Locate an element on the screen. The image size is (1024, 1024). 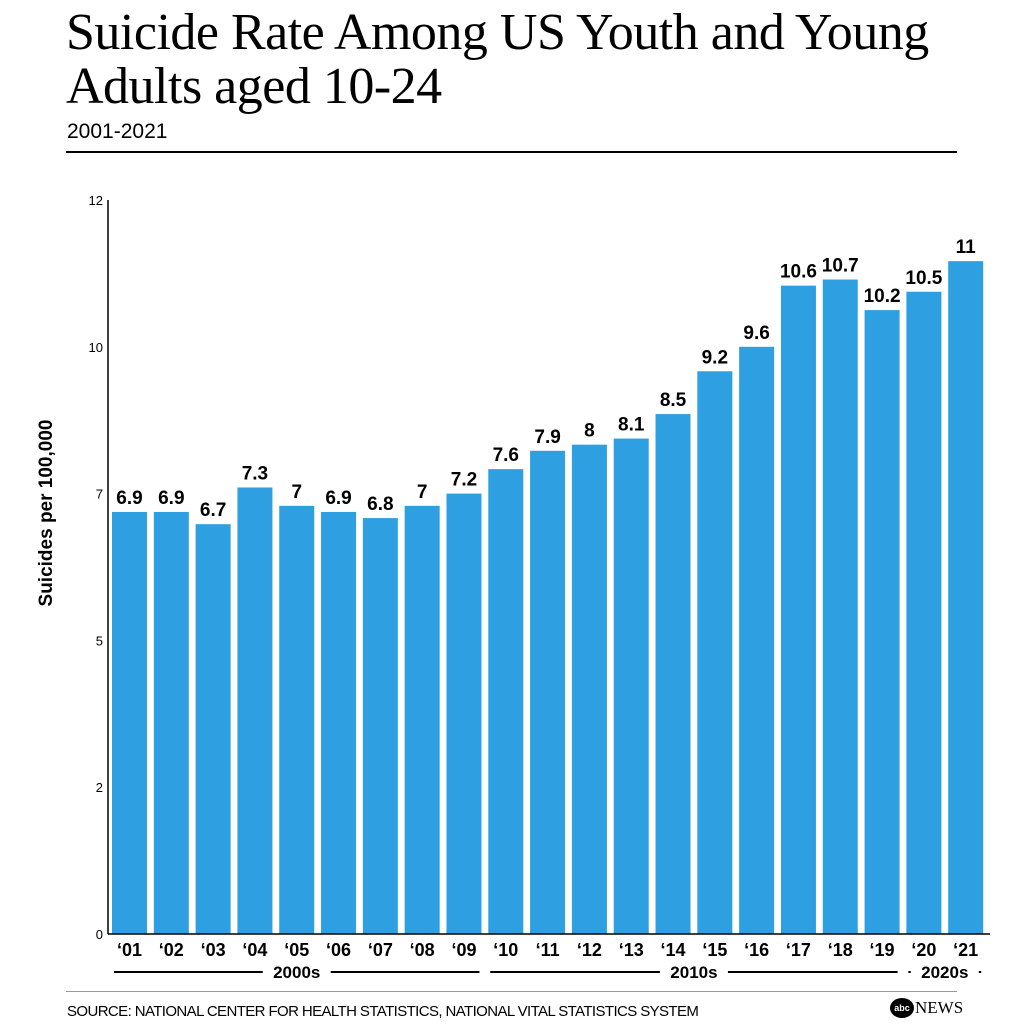
x-tick-label: ‘15 is located at coordinates (714, 950).